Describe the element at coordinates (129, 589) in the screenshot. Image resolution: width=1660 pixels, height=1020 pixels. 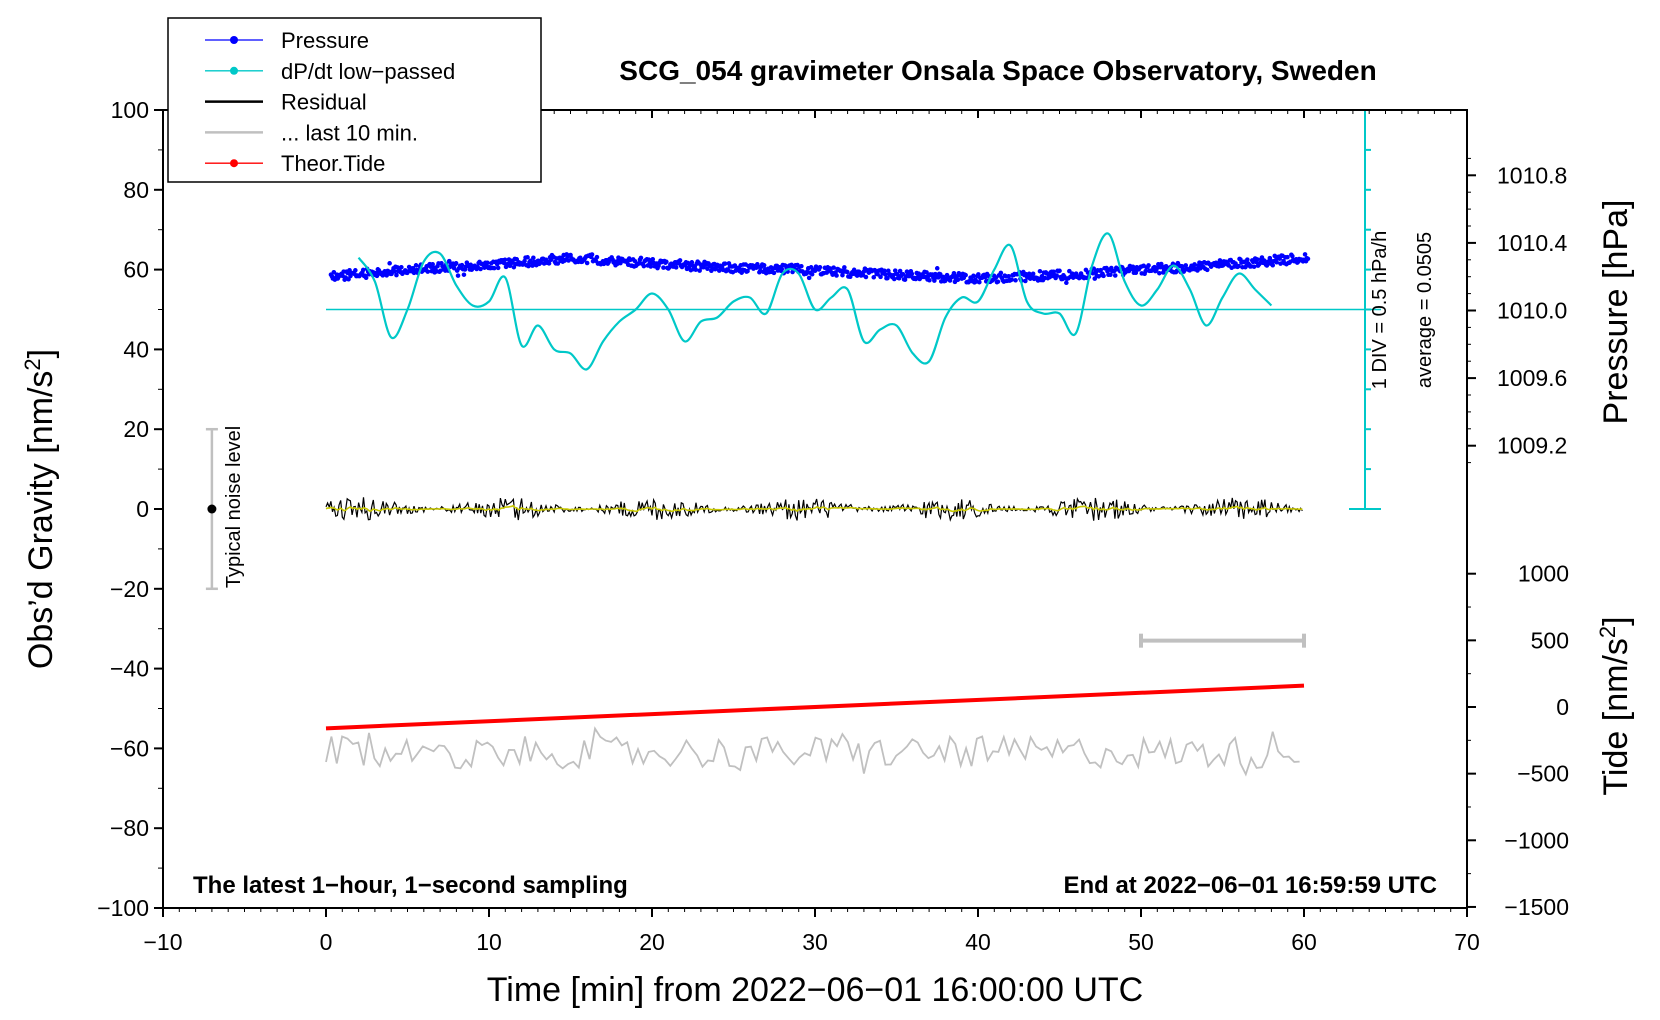
I see `y-tick-label: −20` at that location.